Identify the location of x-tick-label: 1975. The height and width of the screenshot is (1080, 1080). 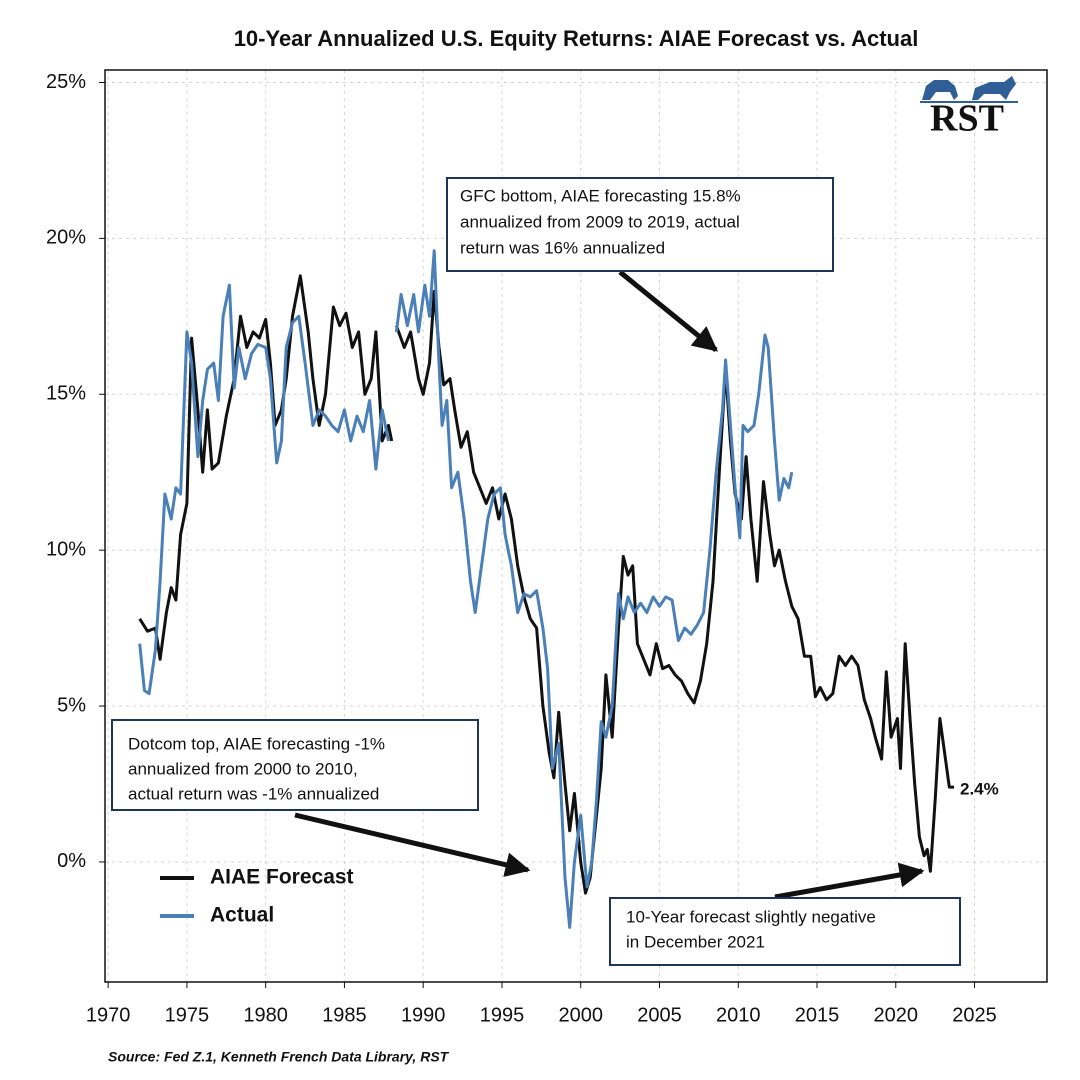
(187, 1015).